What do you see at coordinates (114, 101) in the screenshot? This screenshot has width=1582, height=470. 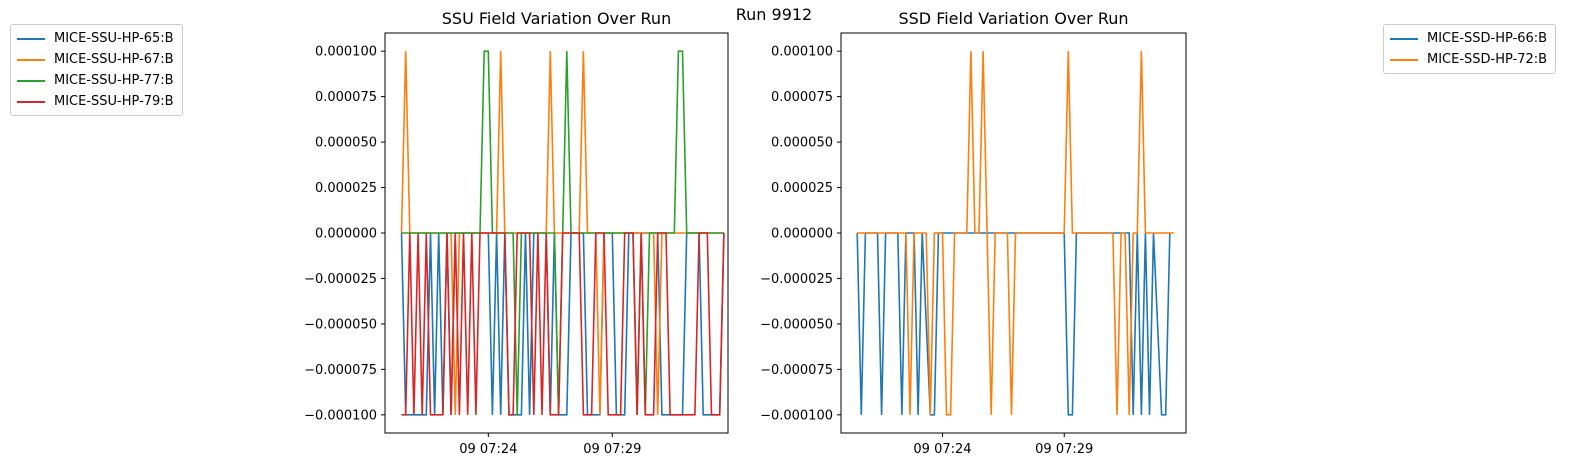 I see `legend-label: MICE-SSU-HP-79:B` at bounding box center [114, 101].